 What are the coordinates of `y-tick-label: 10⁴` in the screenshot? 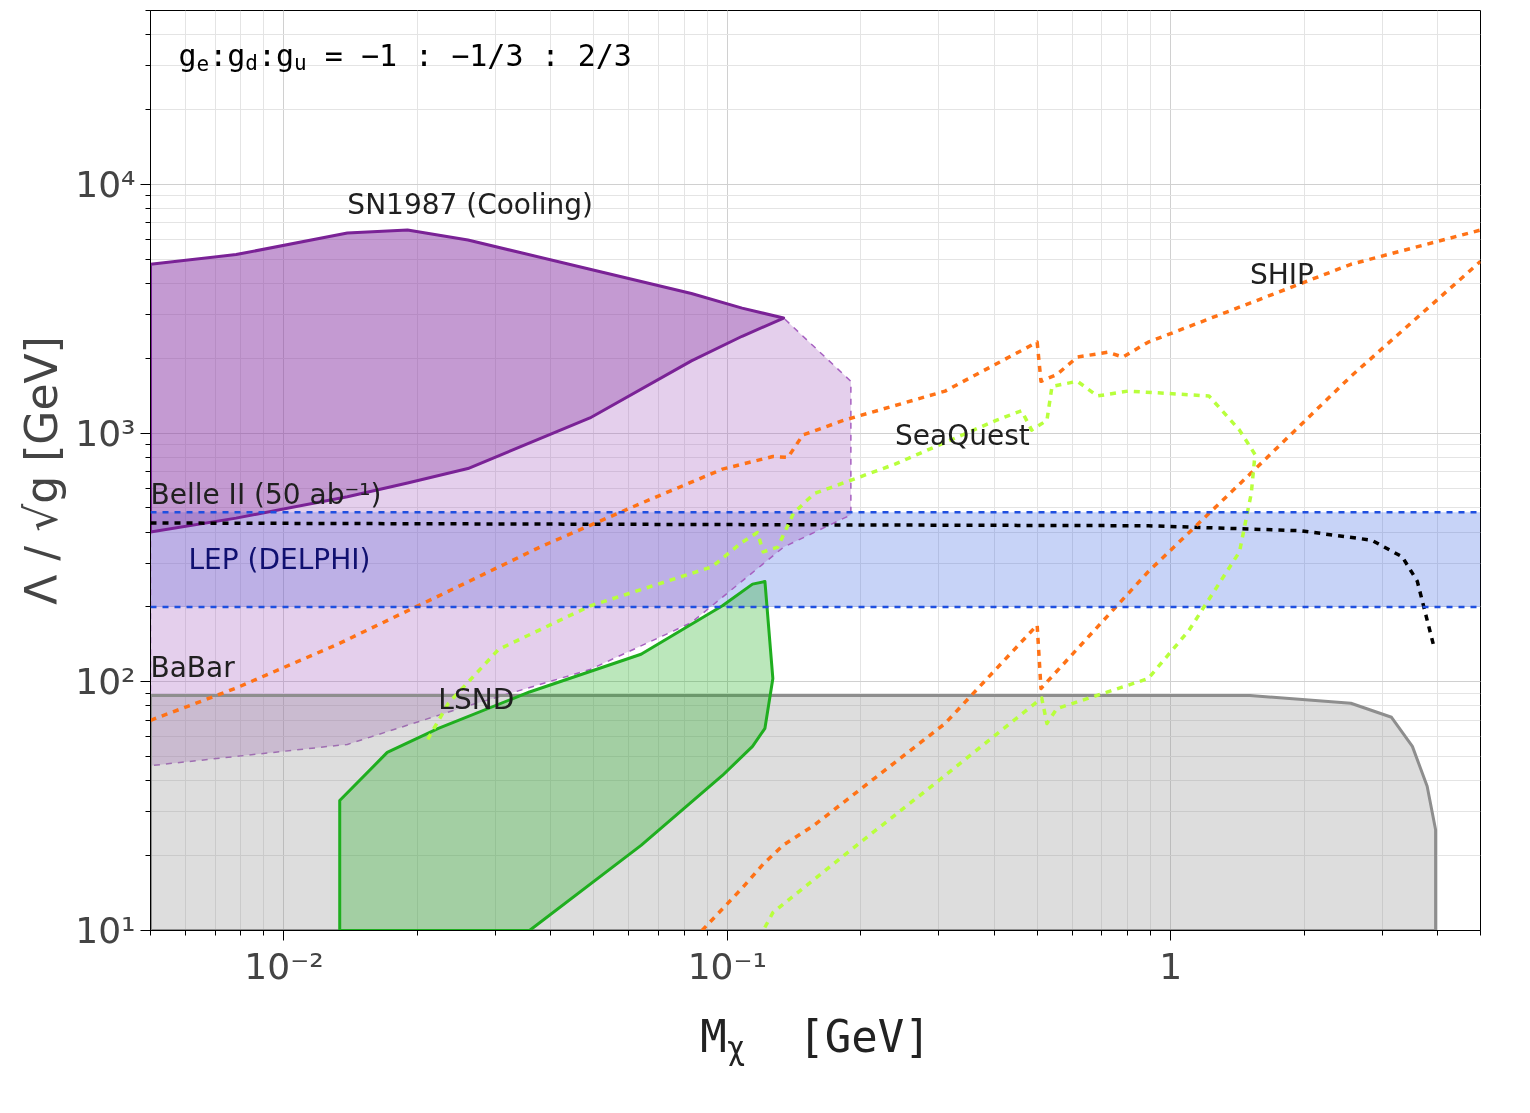 It's located at (105, 184).